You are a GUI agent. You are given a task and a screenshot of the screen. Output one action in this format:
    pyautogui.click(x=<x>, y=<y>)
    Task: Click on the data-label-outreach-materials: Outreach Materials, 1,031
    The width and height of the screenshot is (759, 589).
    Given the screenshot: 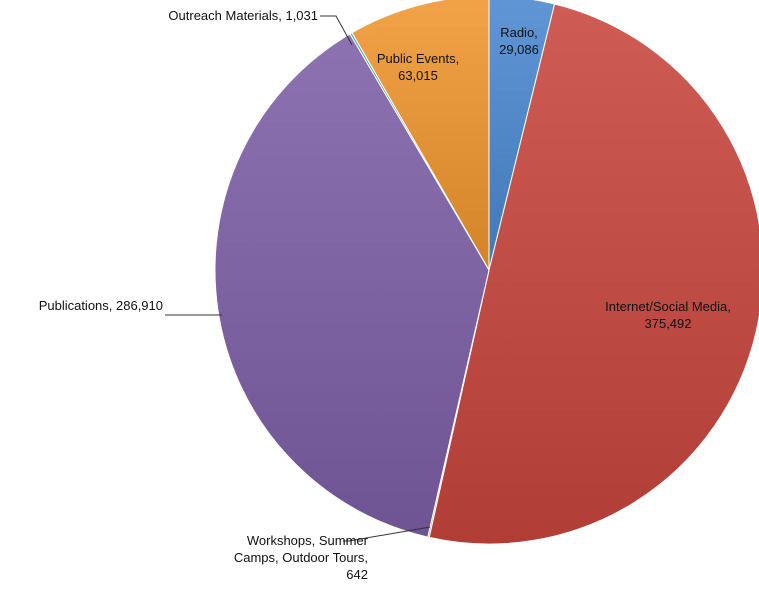 What is the action you would take?
    pyautogui.click(x=243, y=15)
    